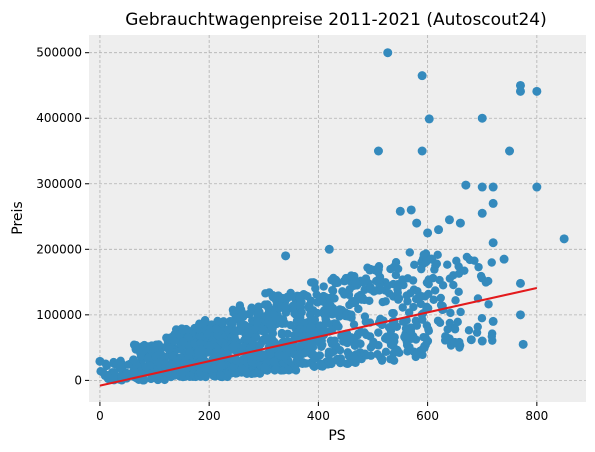 This screenshot has width=595, height=452. I want to click on x-tick-label: 200, so click(209, 416).